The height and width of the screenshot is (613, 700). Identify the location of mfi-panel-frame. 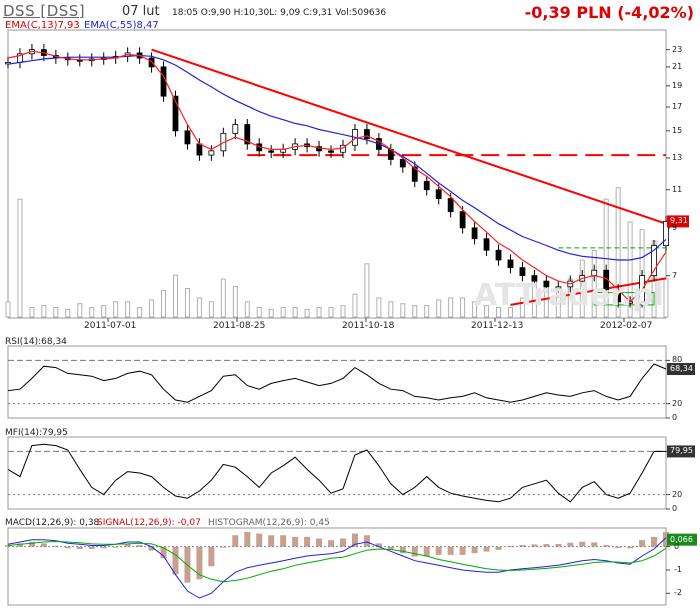
(337, 473).